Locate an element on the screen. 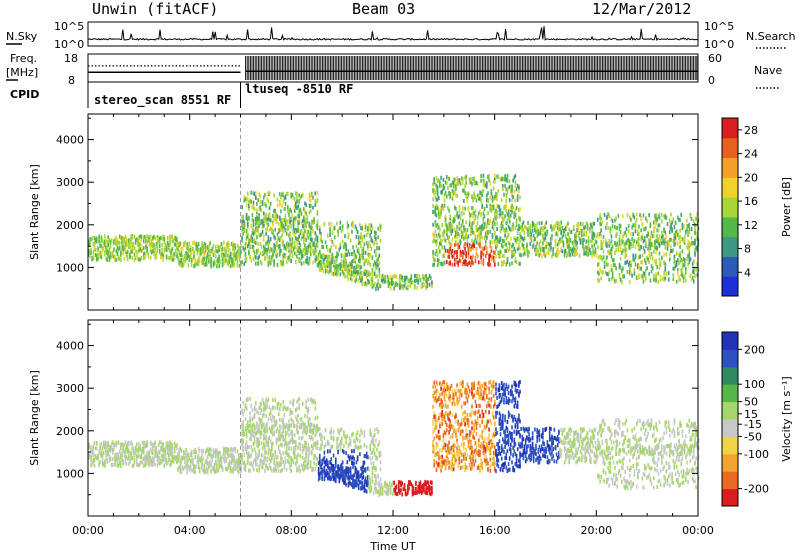 This screenshot has width=800, height=554. velocity-colorbar-frame is located at coordinates (730, 419).